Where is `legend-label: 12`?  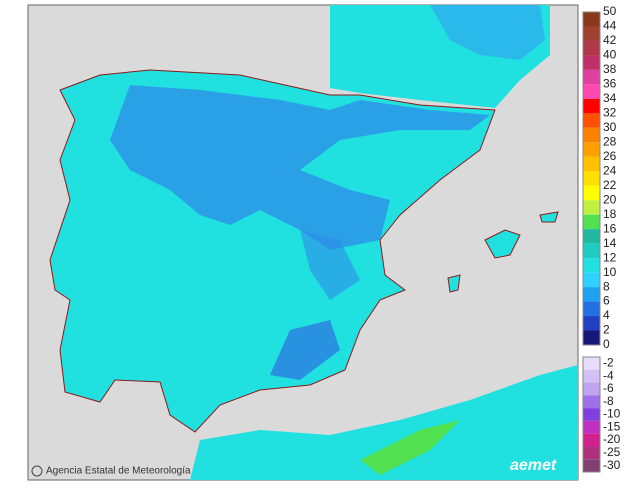 legend-label: 12 is located at coordinates (610, 257).